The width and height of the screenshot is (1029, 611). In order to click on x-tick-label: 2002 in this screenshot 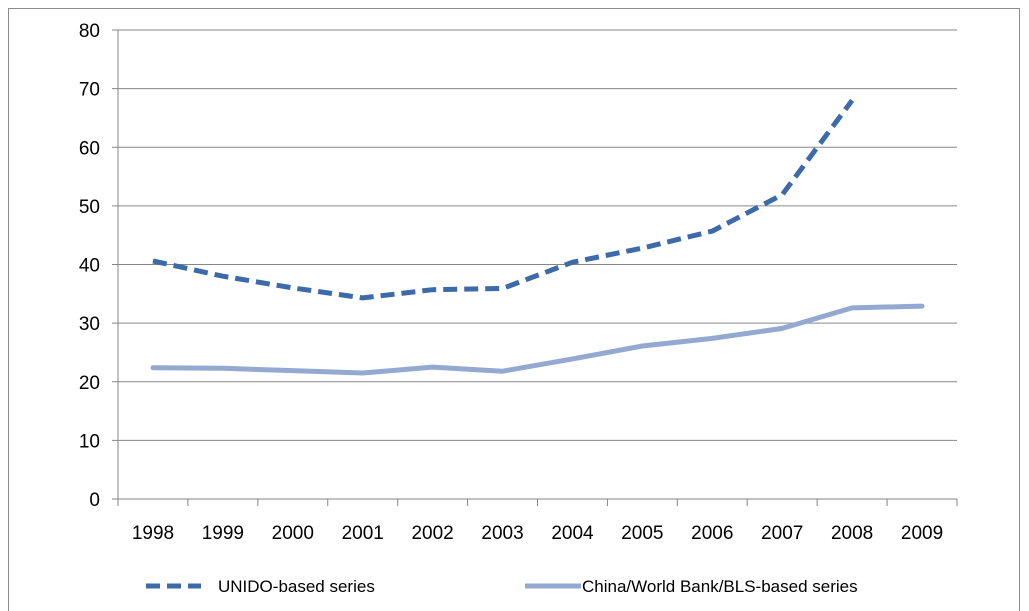, I will do `click(432, 533)`.